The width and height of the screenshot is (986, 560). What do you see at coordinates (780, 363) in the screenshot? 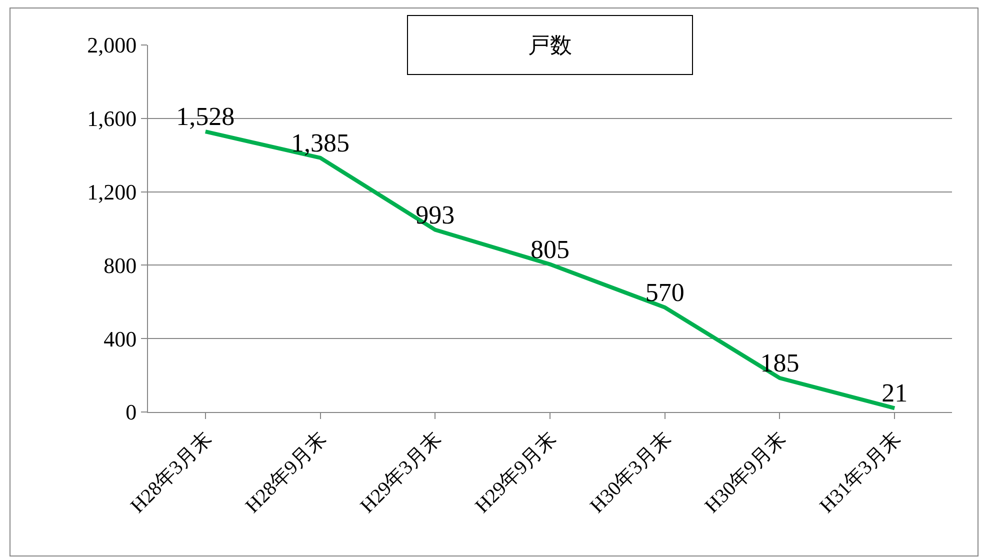
I see `data-label: 185` at bounding box center [780, 363].